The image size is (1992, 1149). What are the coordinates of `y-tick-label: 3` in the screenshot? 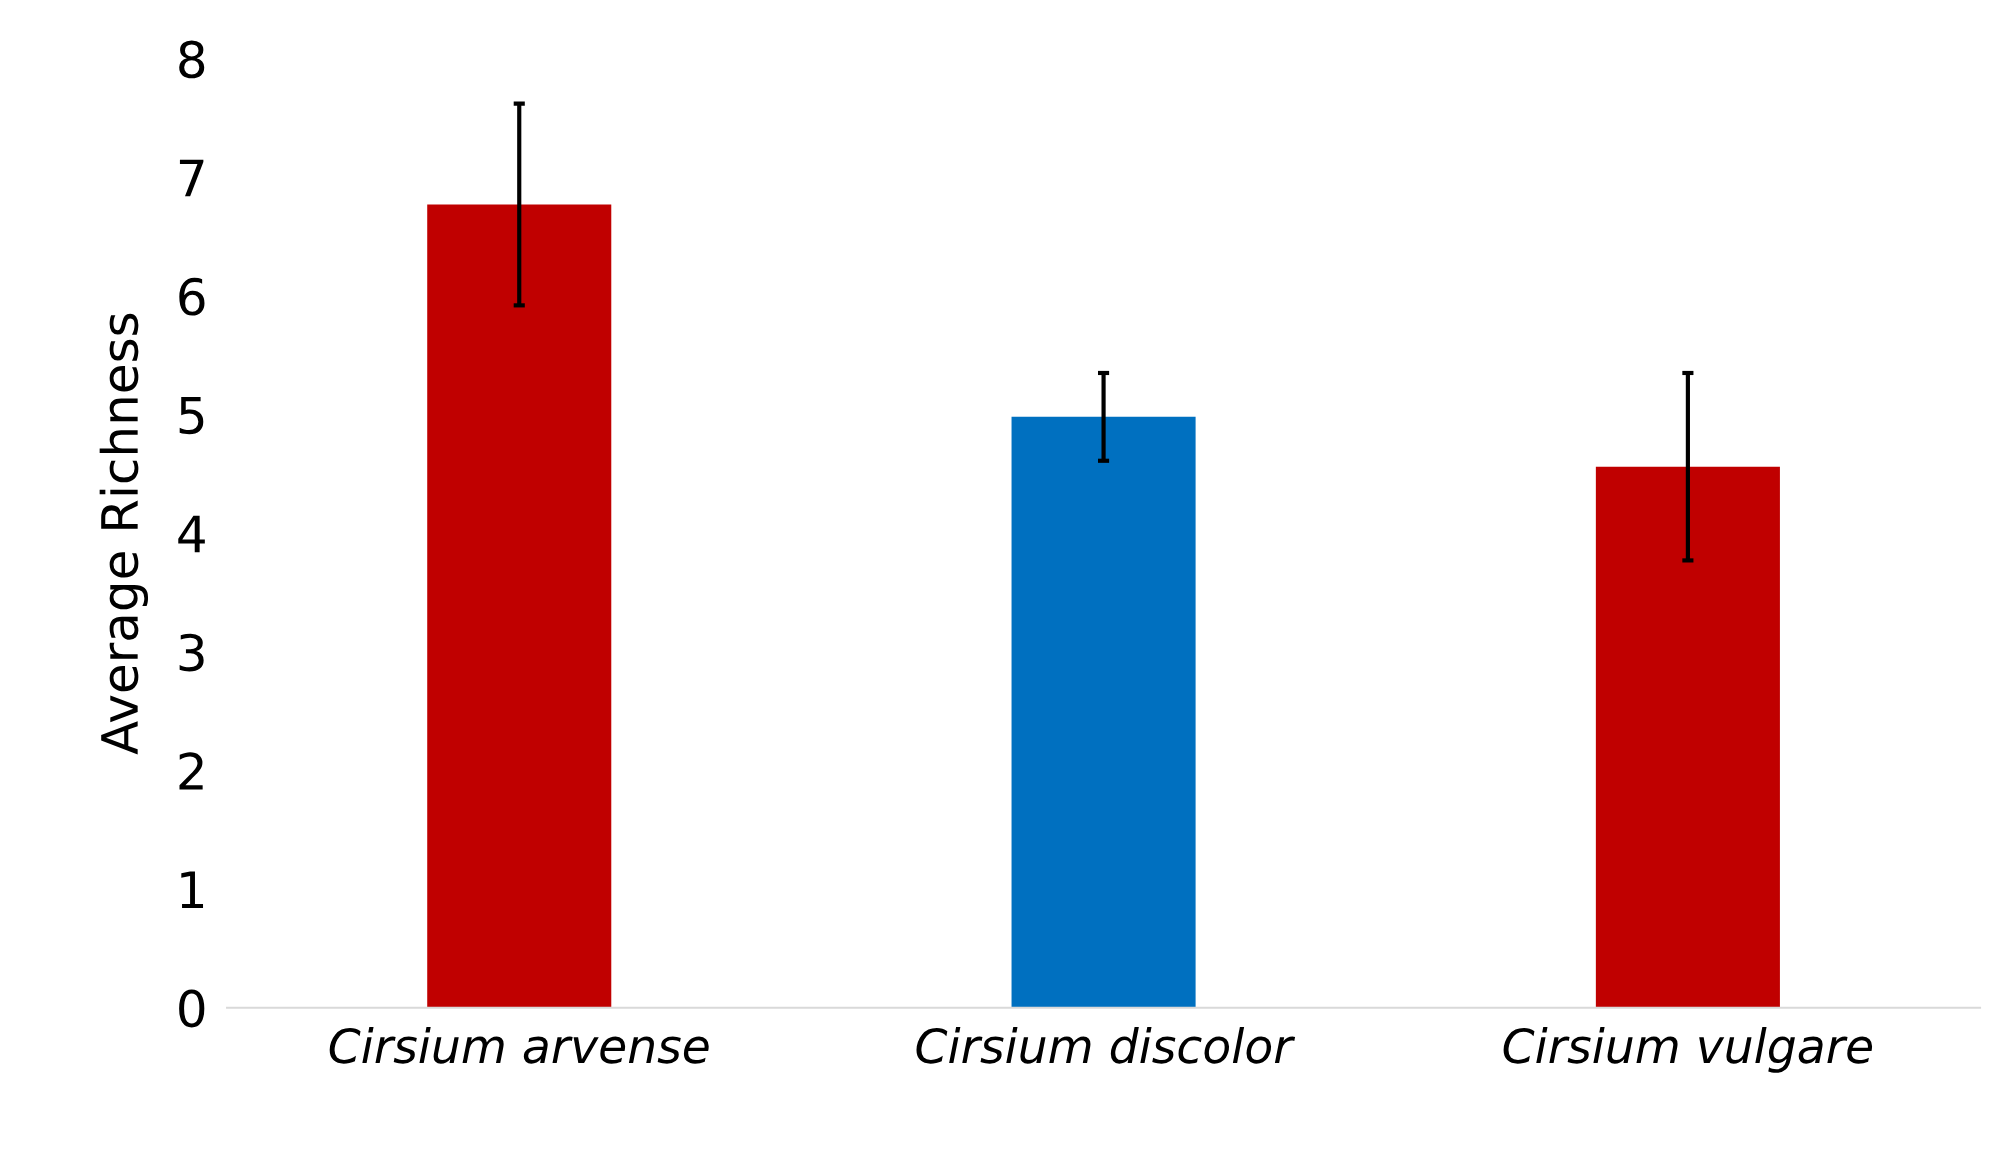 It's located at (191, 652).